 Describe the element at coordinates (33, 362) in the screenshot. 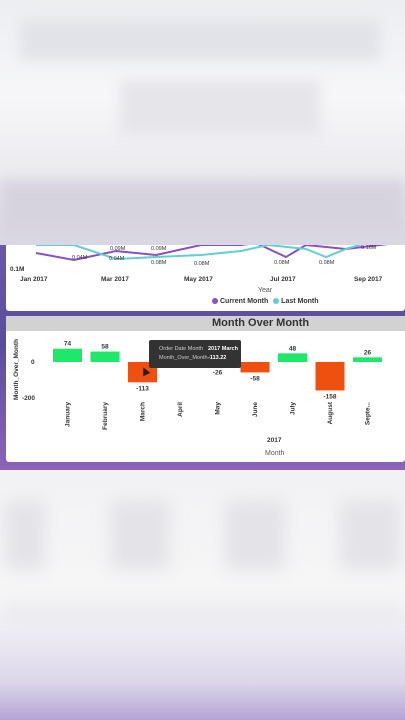

I see `y-tick-label: 0` at that location.